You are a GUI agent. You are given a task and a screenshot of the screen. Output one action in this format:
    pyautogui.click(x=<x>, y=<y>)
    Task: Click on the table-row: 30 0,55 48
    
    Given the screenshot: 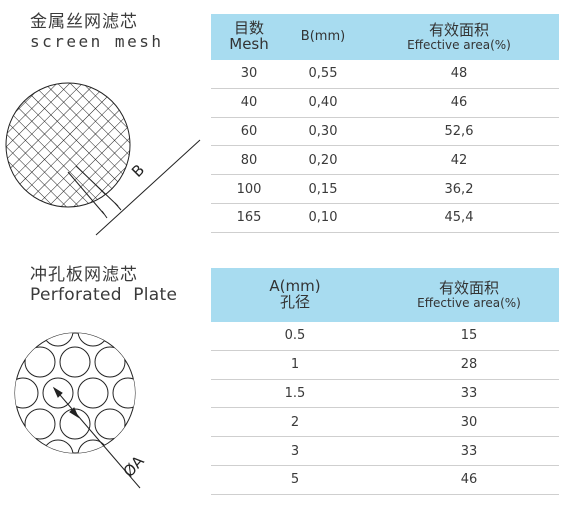 What is the action you would take?
    pyautogui.click(x=385, y=74)
    